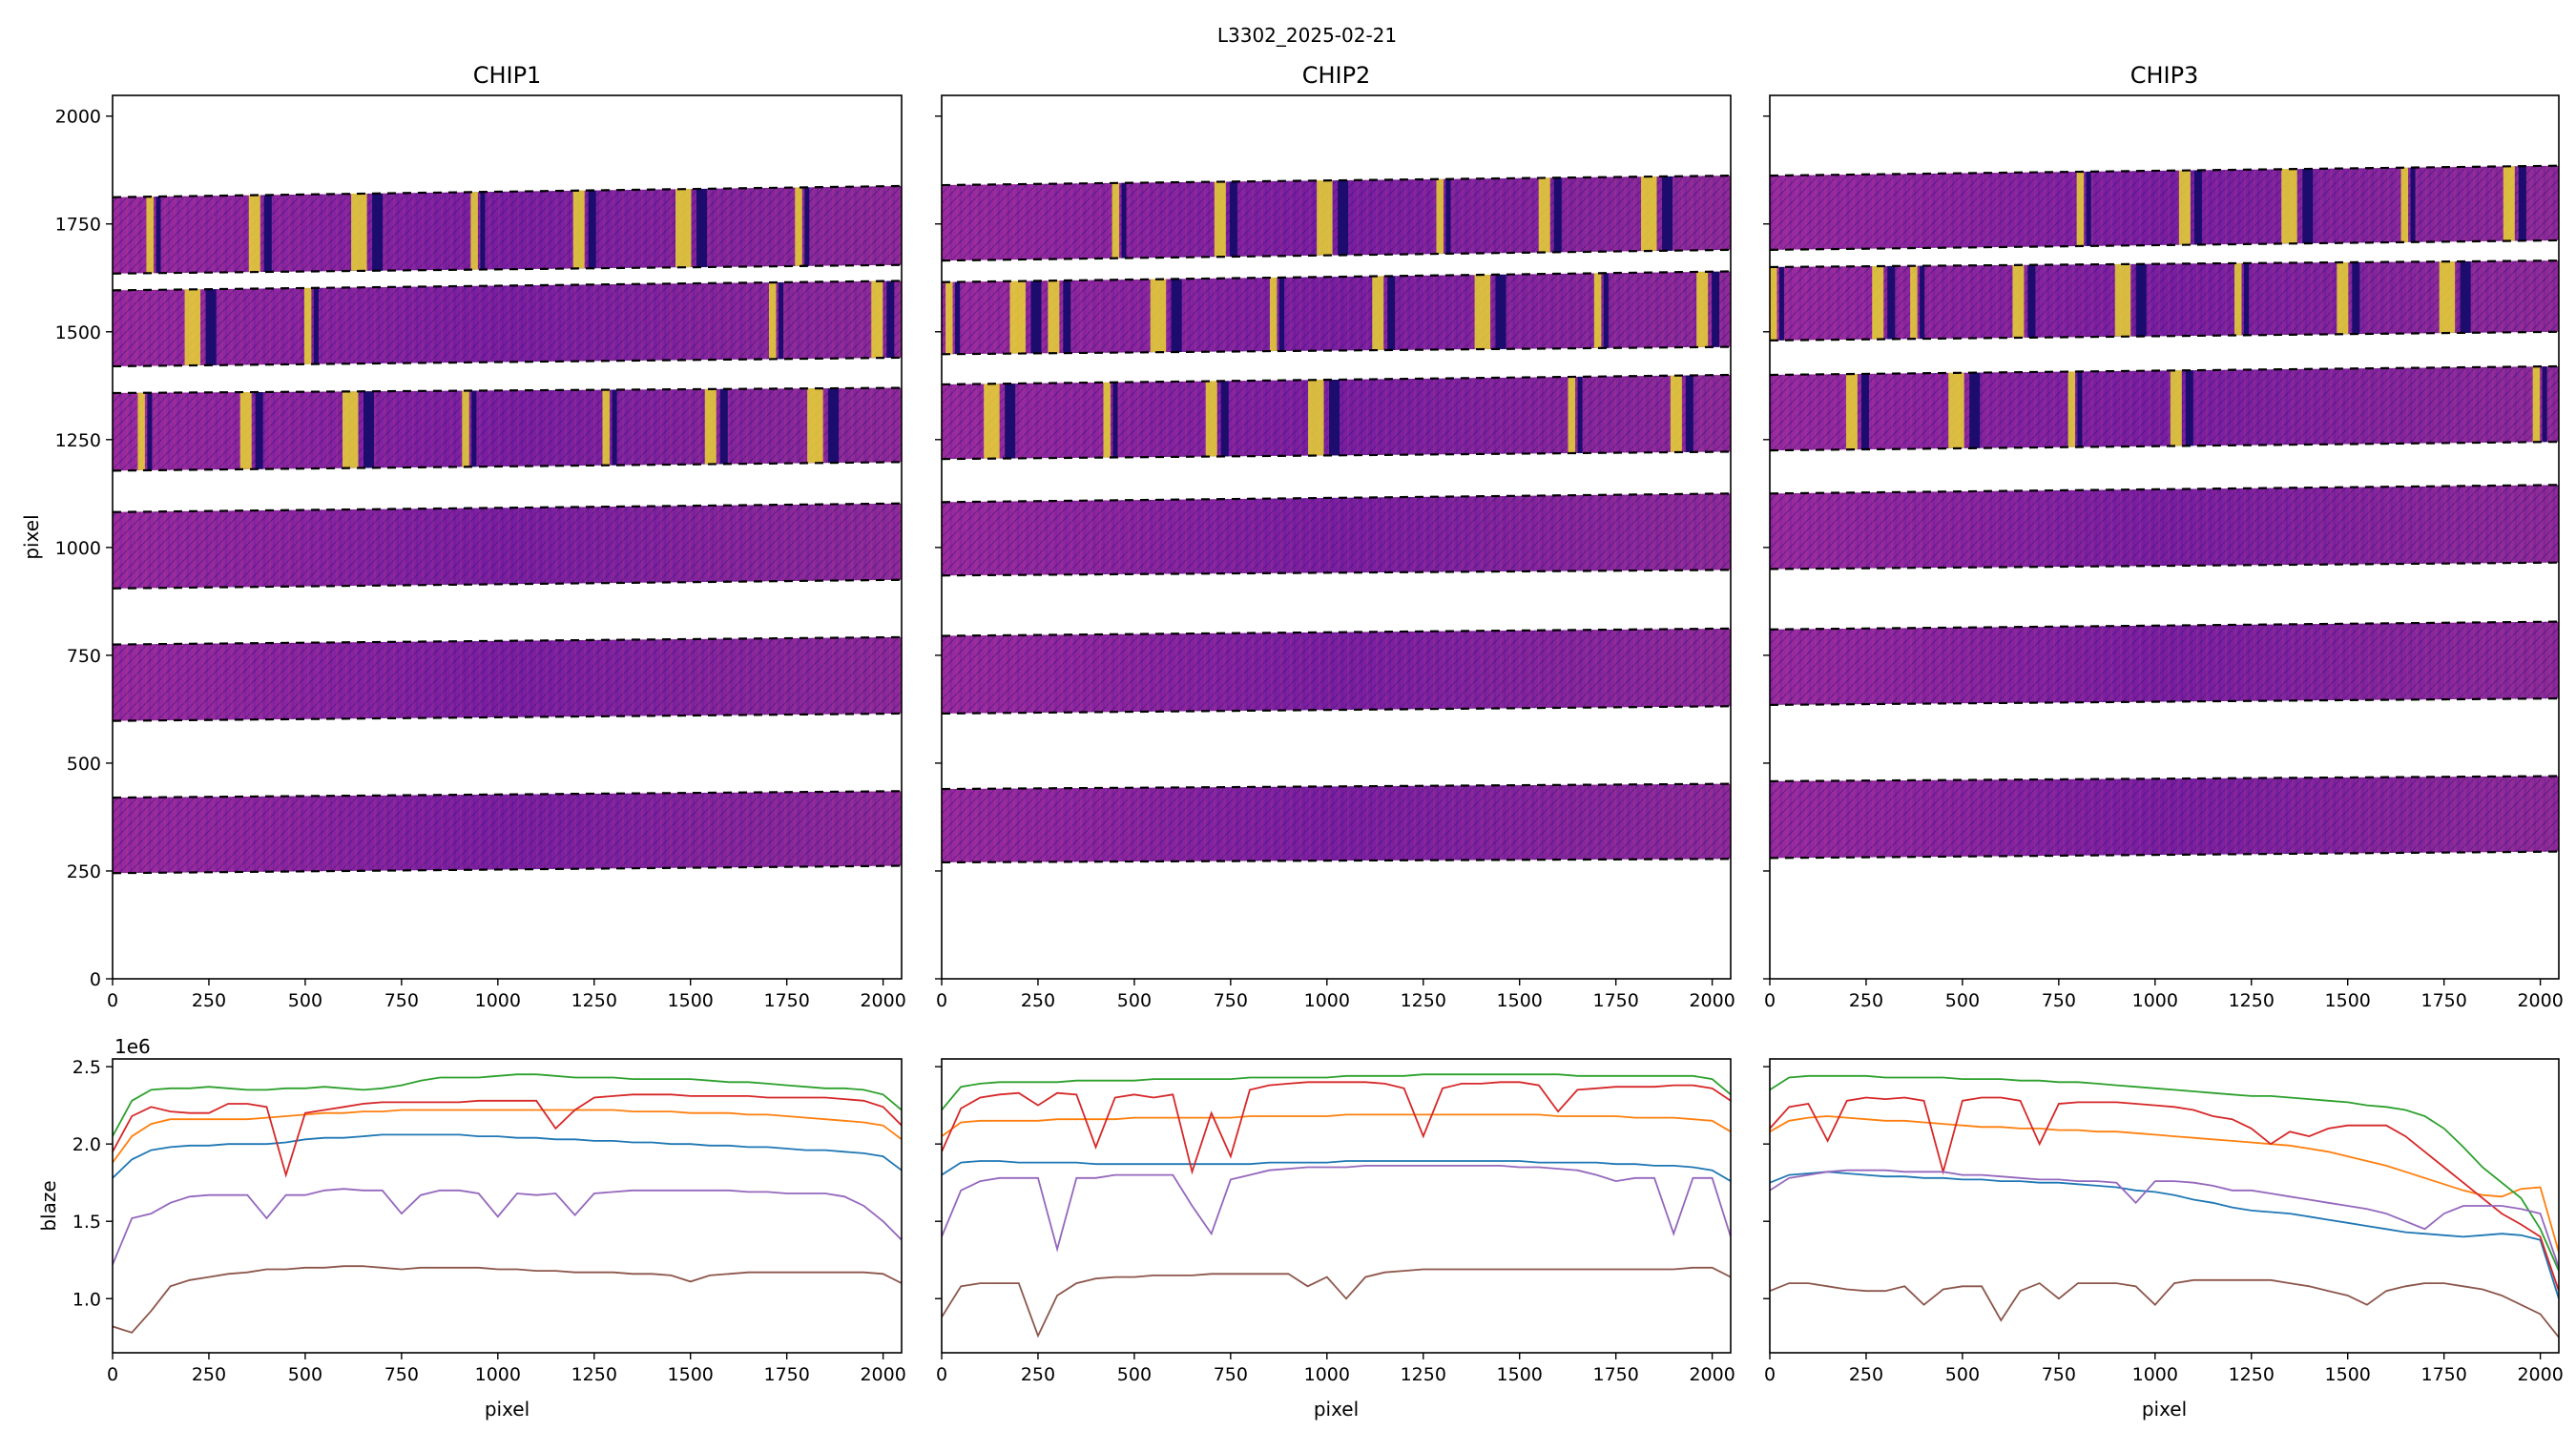  Describe the element at coordinates (2164, 995) in the screenshot. I see `chip3-xticks: 0 250 500 750 1000 1250 1500 1750 2000` at that location.